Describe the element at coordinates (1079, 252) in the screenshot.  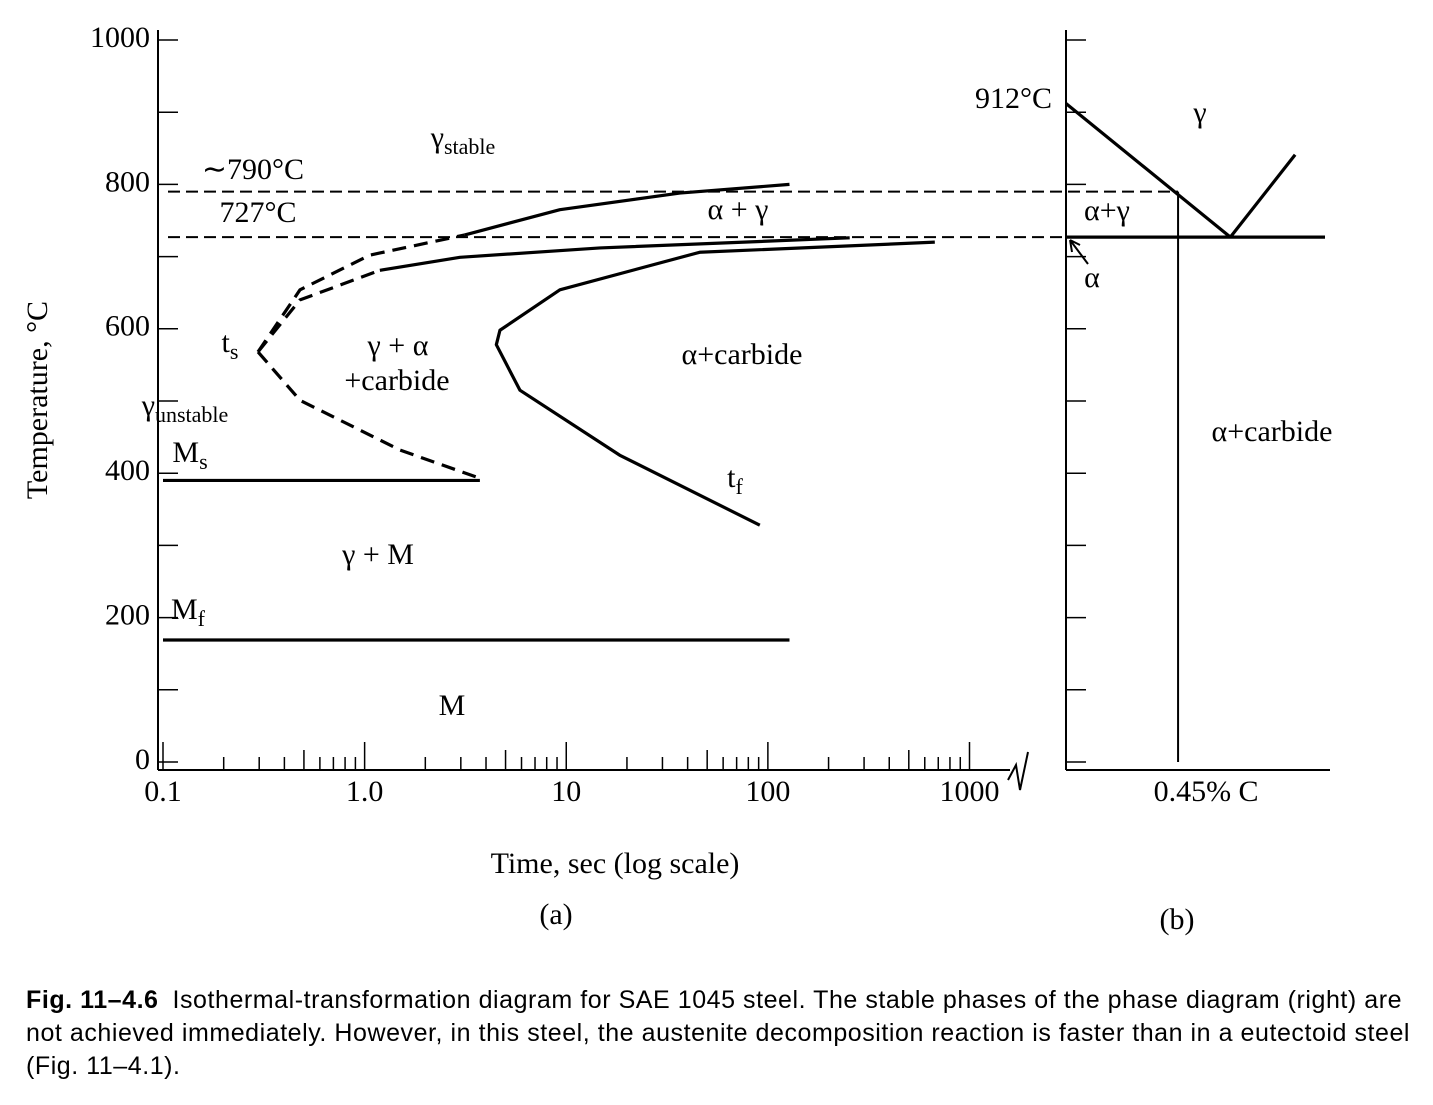
I see `alpha-arrow` at that location.